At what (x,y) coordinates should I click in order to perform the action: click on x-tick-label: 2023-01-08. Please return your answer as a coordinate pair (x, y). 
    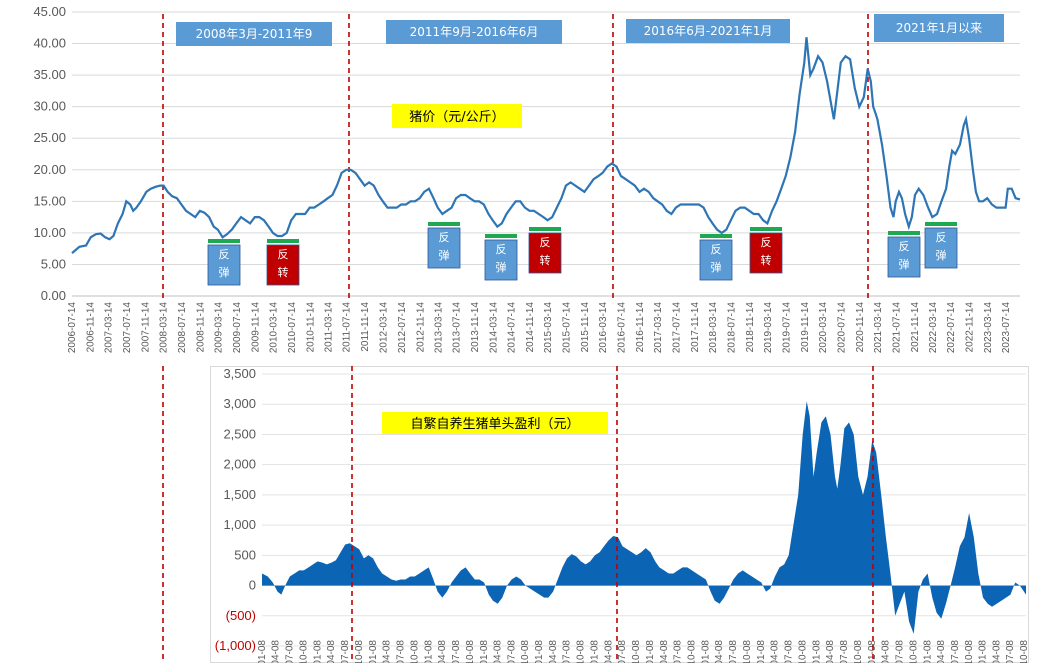
    Looking at the image, I should click on (983, 651).